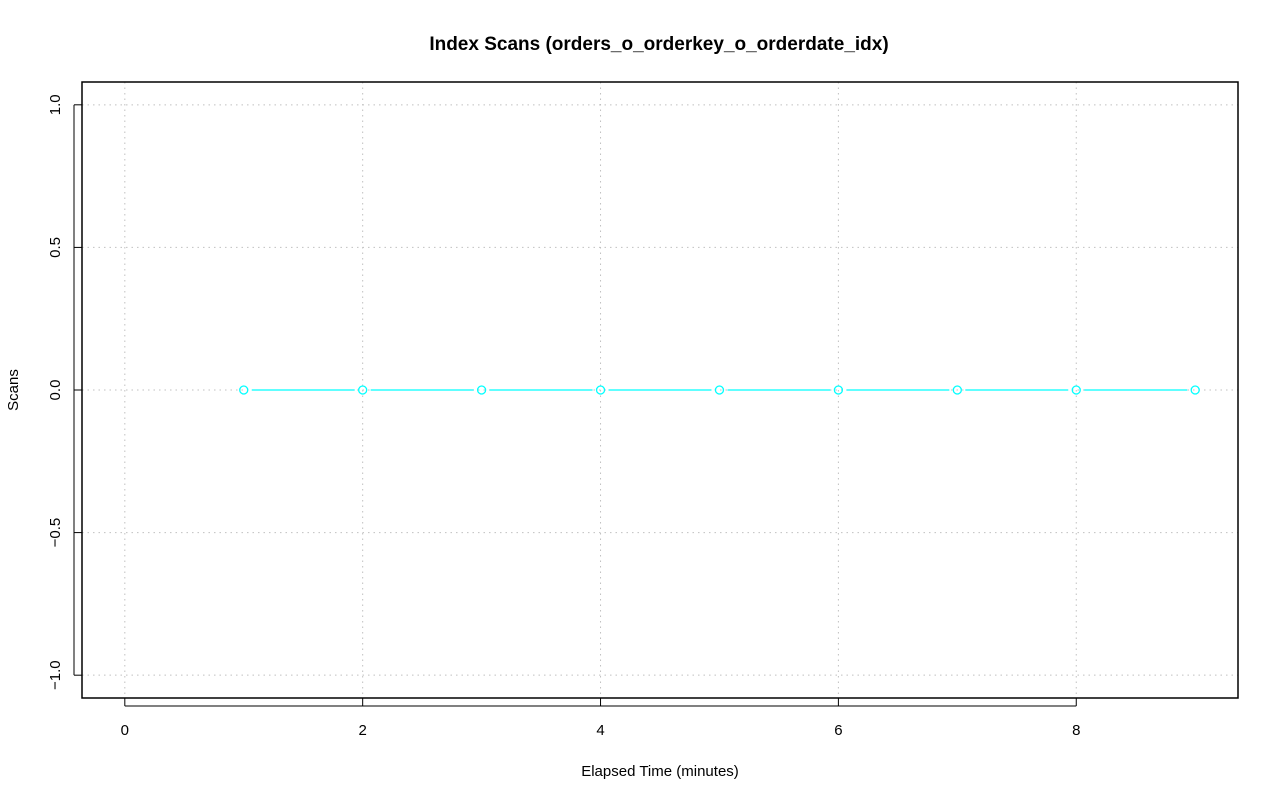 This screenshot has width=1280, height=806. I want to click on x-tick-label: 2, so click(363, 730).